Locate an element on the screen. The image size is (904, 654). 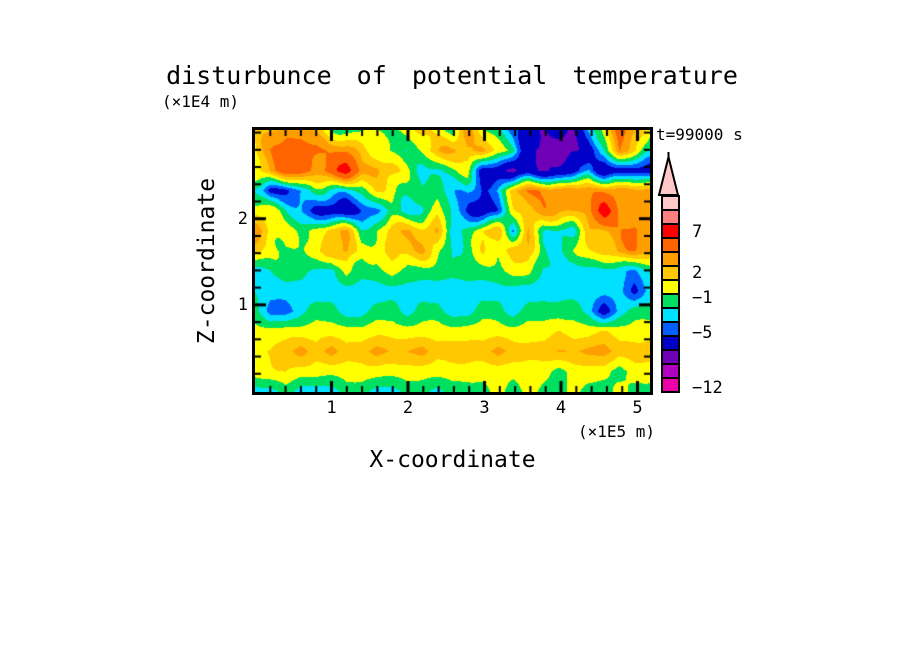
x-tick-label: 5 is located at coordinates (637, 408).